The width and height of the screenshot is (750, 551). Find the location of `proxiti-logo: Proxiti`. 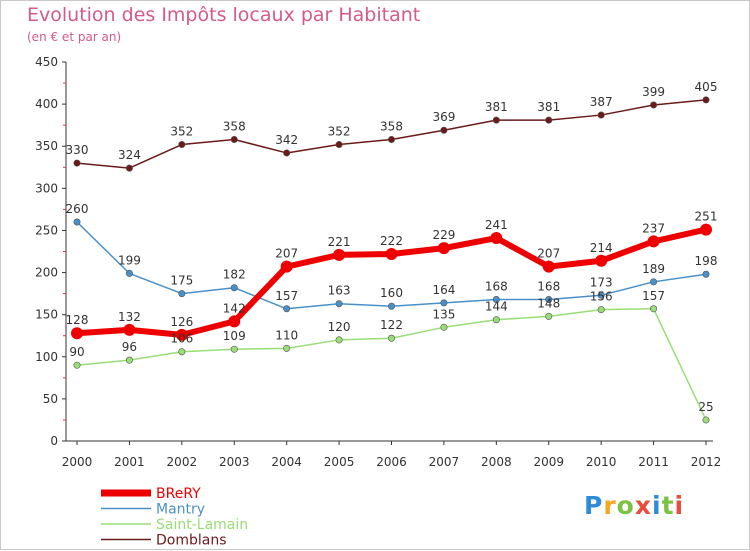

proxiti-logo: Proxiti is located at coordinates (634, 505).